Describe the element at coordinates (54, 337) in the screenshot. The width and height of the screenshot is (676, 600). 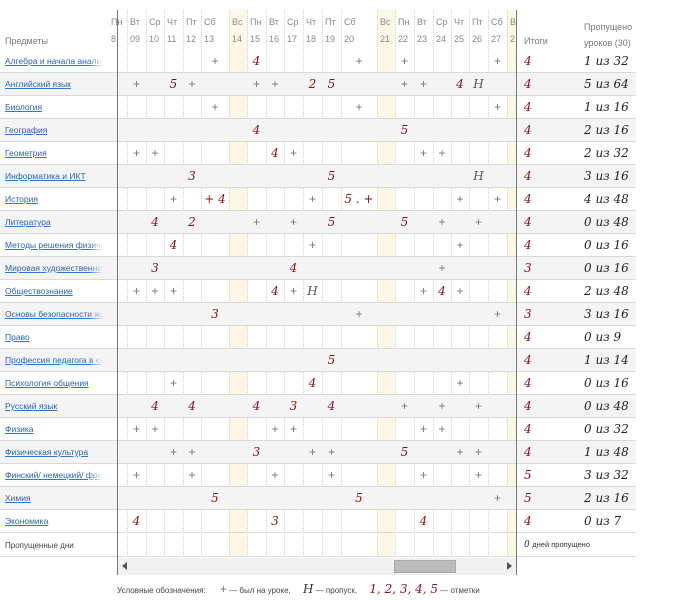
I see `subject-link: Право` at that location.